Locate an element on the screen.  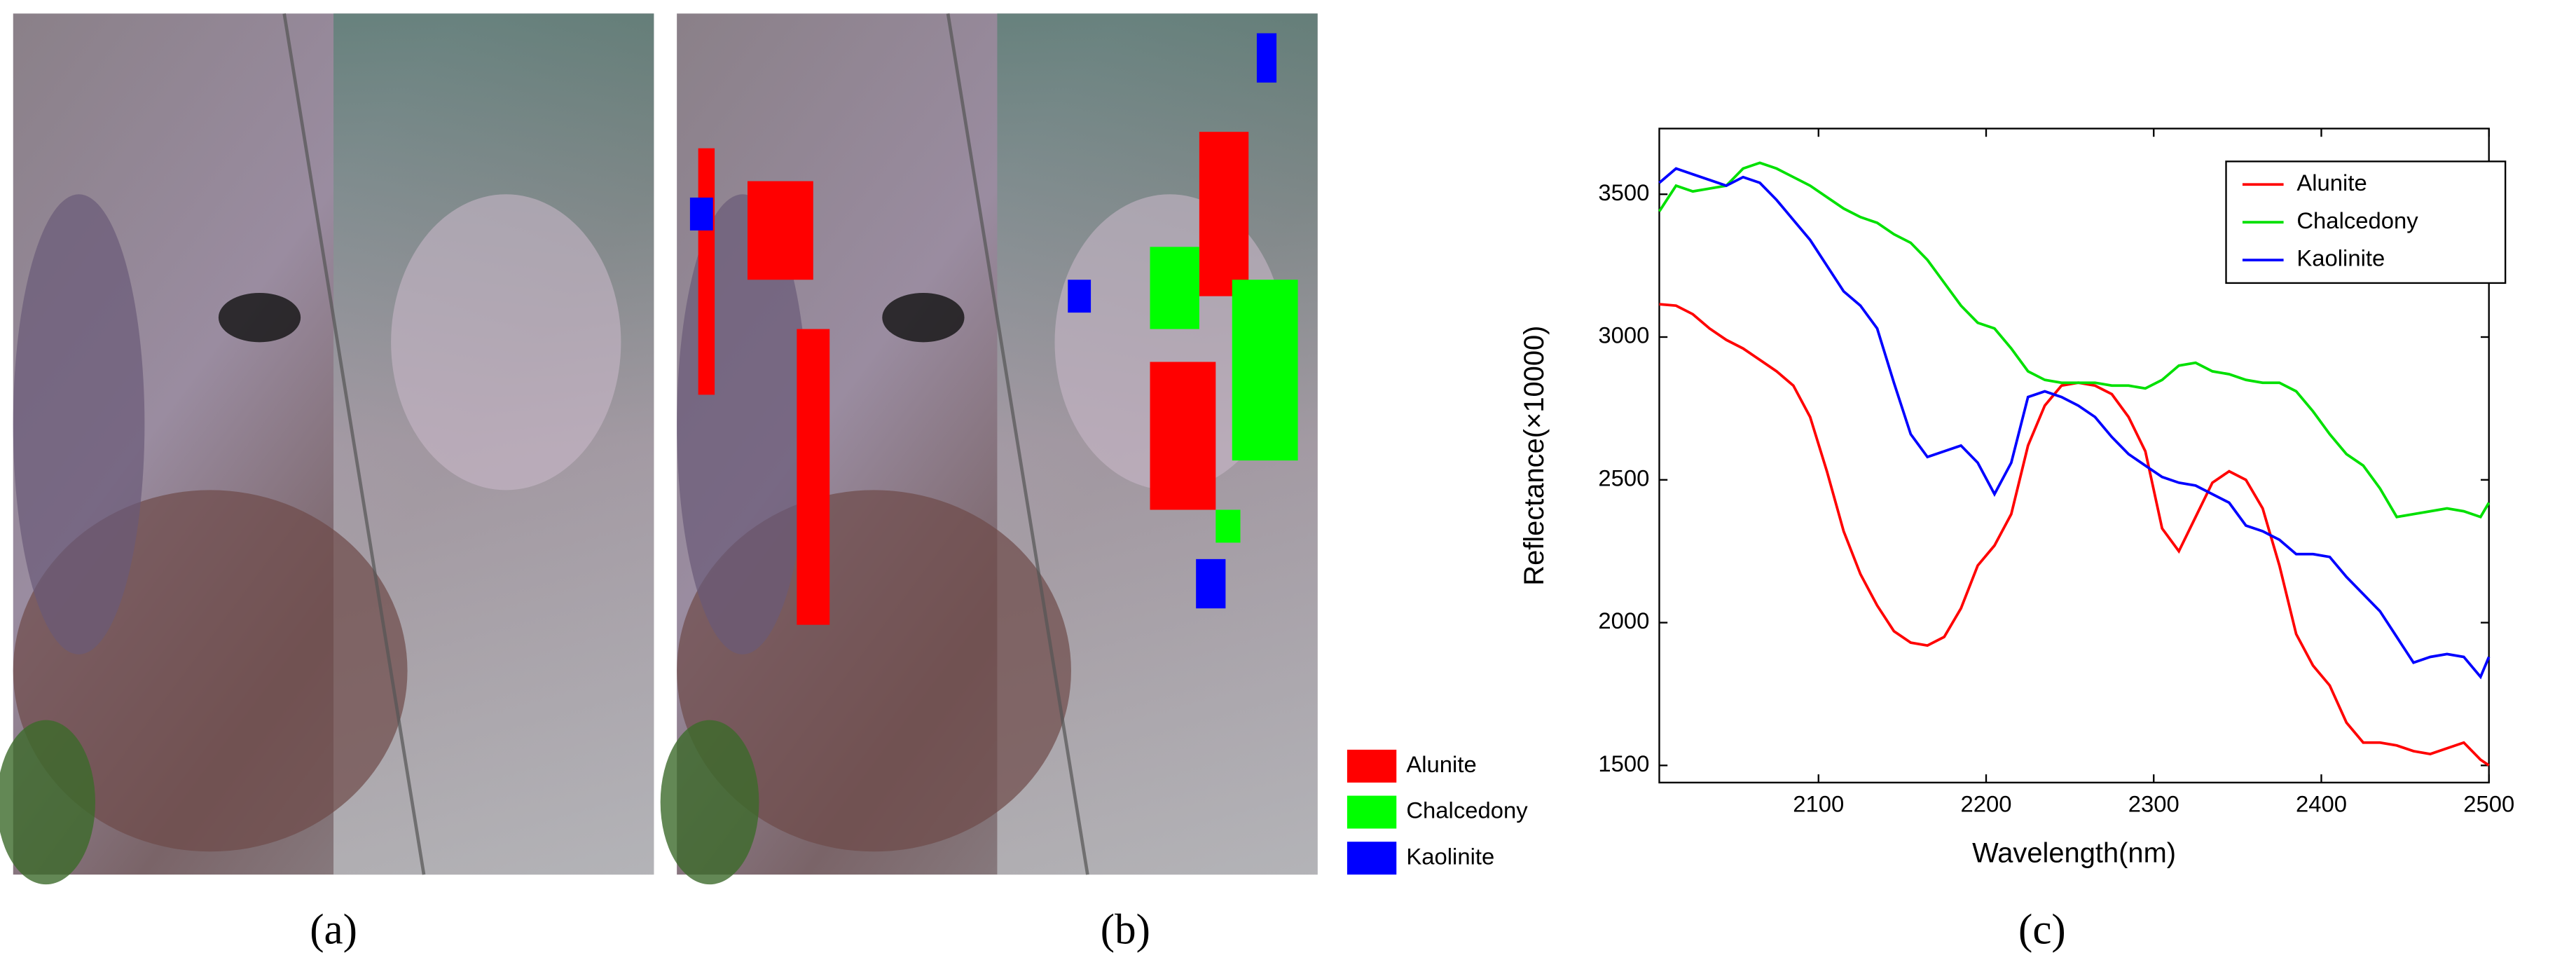
x-axis-label: Wavelength(nm) is located at coordinates (2074, 853).